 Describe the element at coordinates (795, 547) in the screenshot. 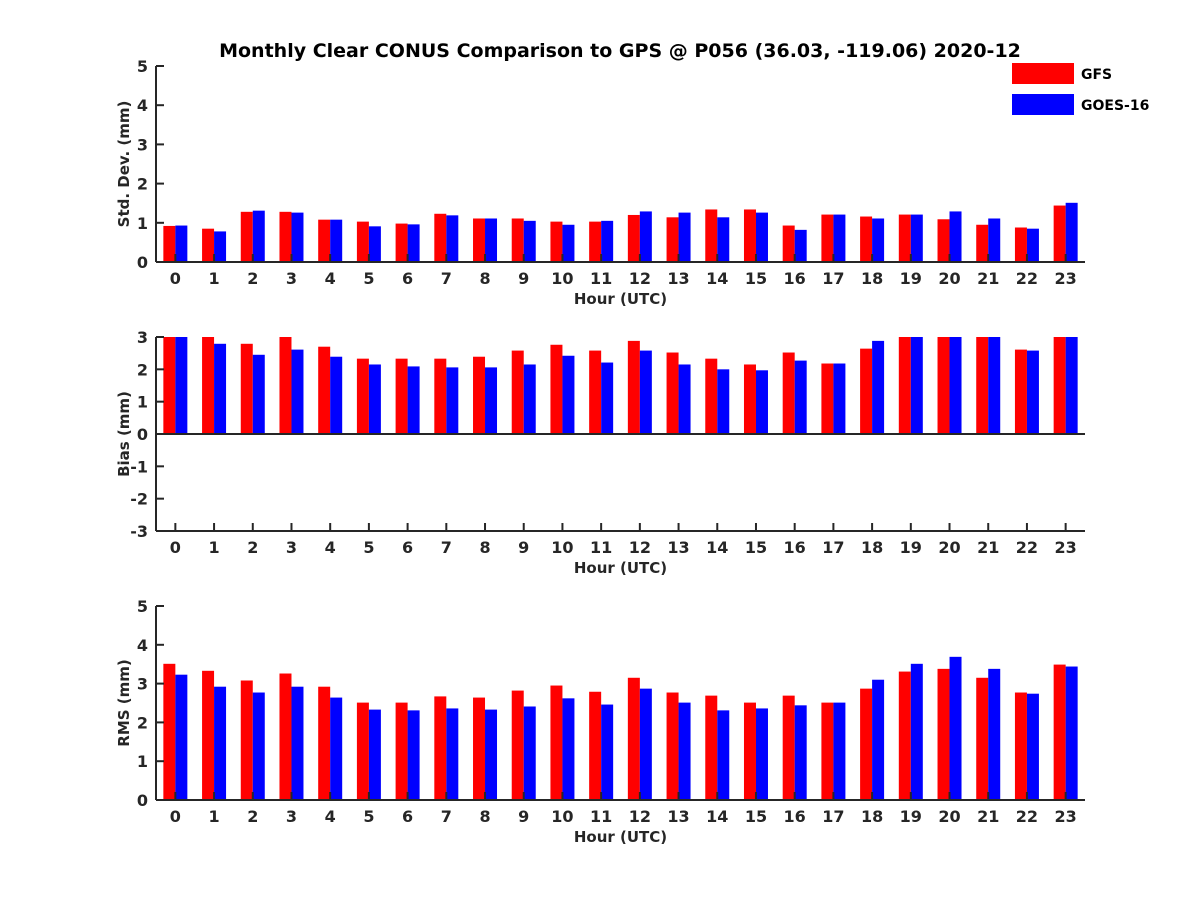

I see `x-tick-label-16: 16` at that location.